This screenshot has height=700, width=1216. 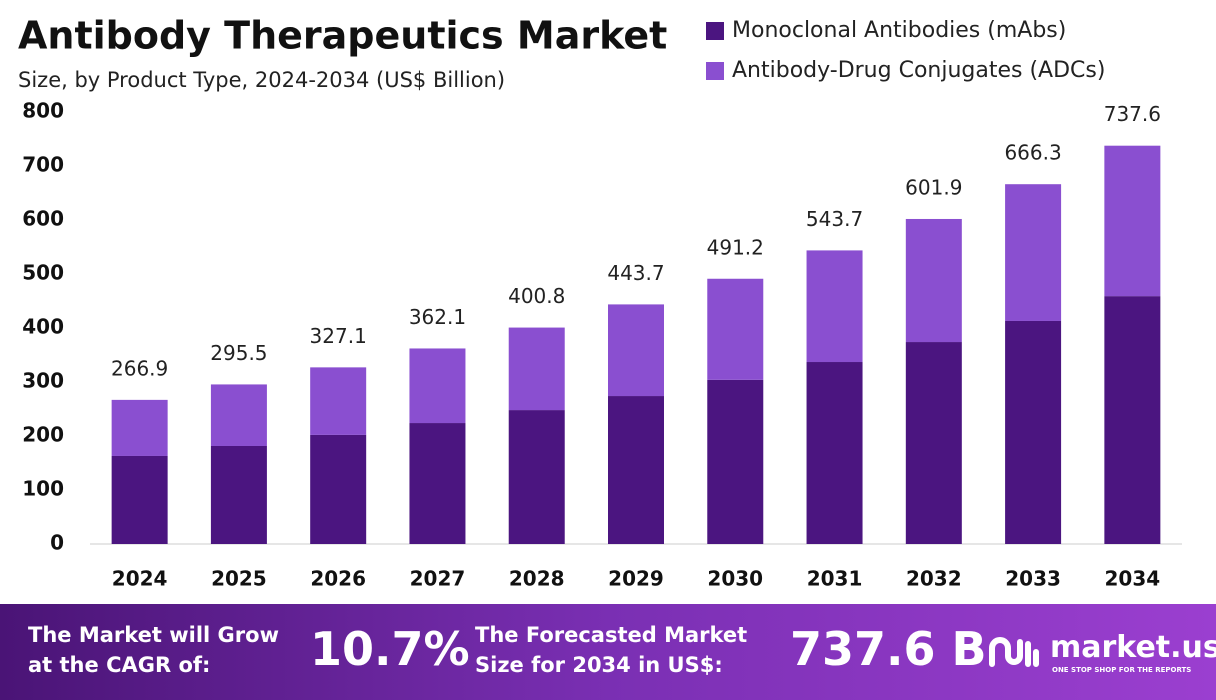 What do you see at coordinates (1133, 579) in the screenshot?
I see `x-tick-label: 2034` at bounding box center [1133, 579].